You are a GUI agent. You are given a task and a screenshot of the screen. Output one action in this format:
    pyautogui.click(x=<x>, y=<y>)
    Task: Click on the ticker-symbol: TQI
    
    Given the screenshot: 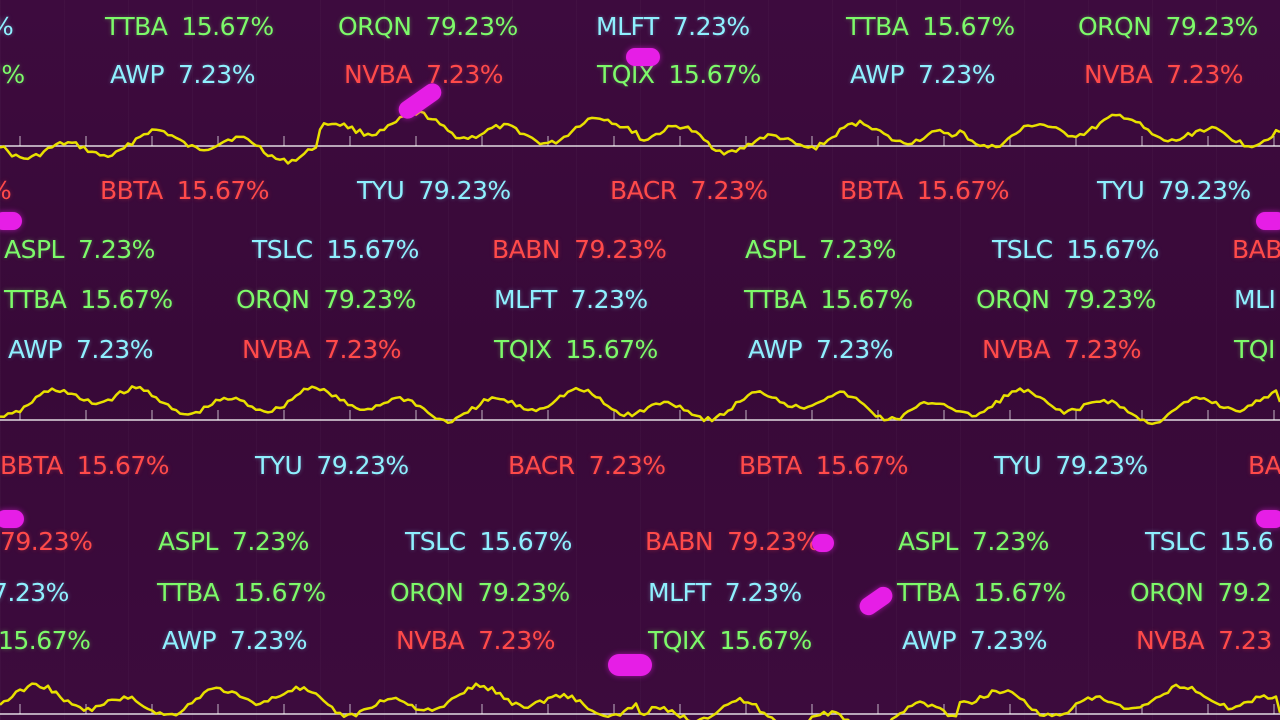 What is the action you would take?
    pyautogui.click(x=1254, y=349)
    